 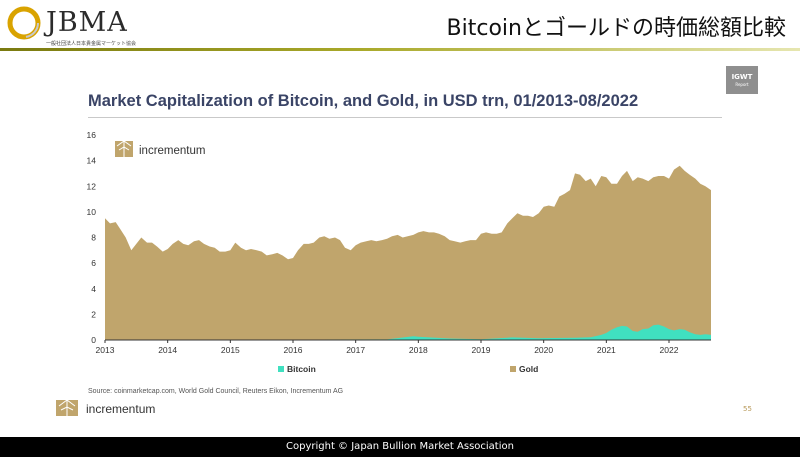 What do you see at coordinates (301, 369) in the screenshot?
I see `legend-label-bitcoin: Bitcoin` at bounding box center [301, 369].